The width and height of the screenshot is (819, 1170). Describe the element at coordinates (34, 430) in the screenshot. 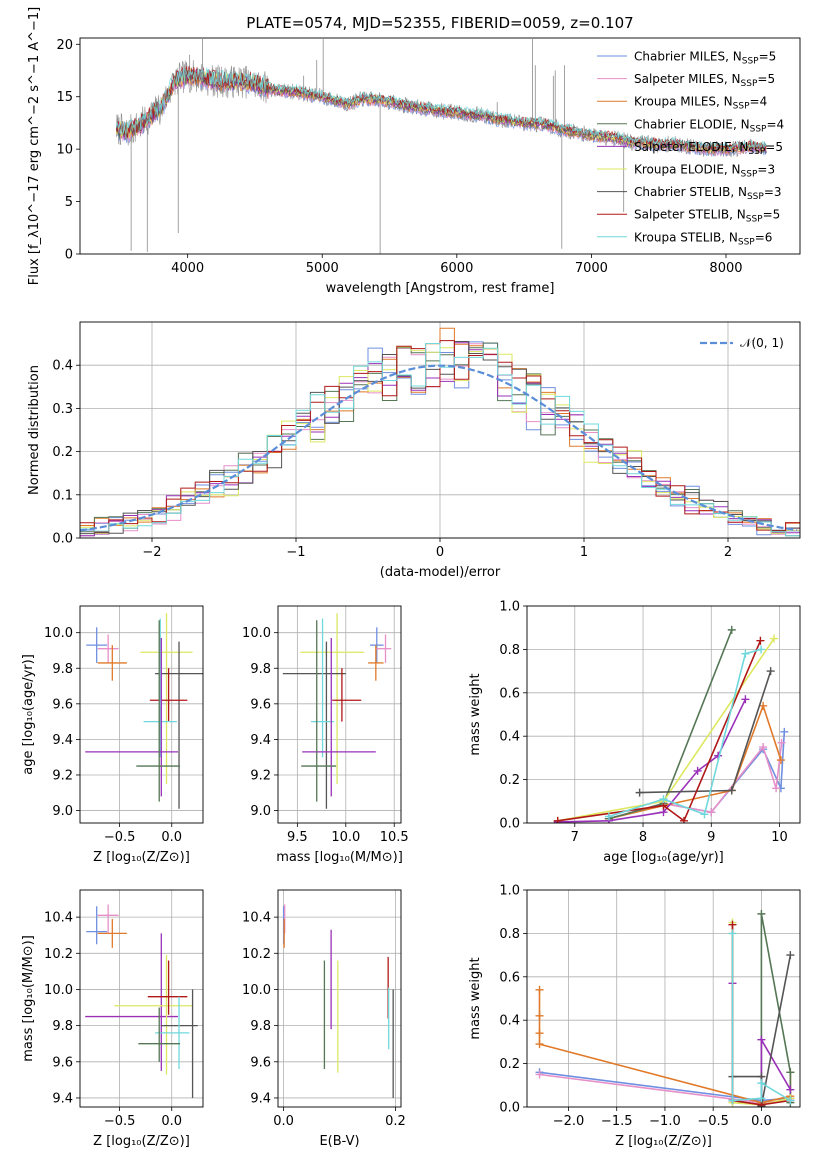

I see `y-axis-label: Normed distribution` at that location.